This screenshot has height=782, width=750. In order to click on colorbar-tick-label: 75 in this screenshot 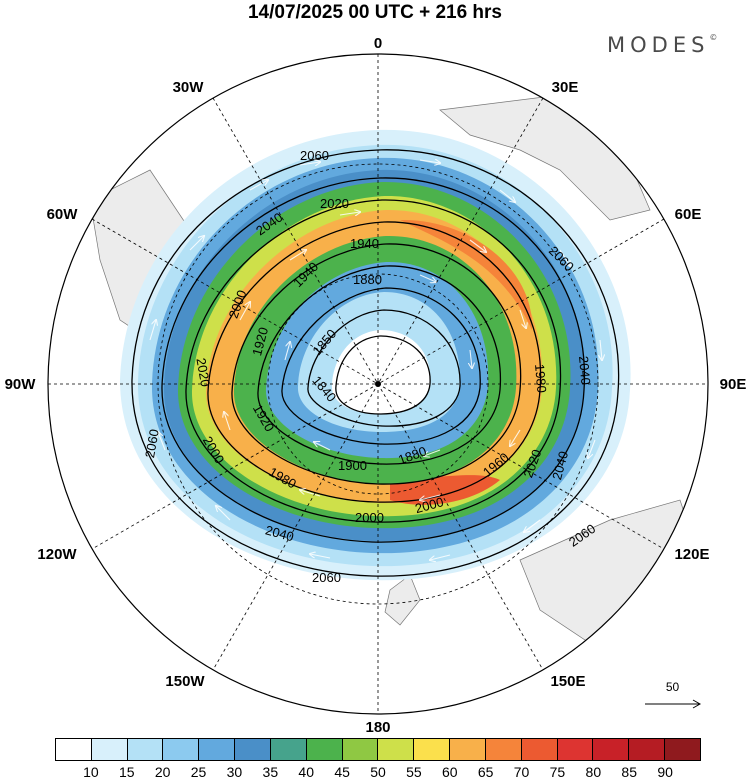, I will do `click(557, 772)`.